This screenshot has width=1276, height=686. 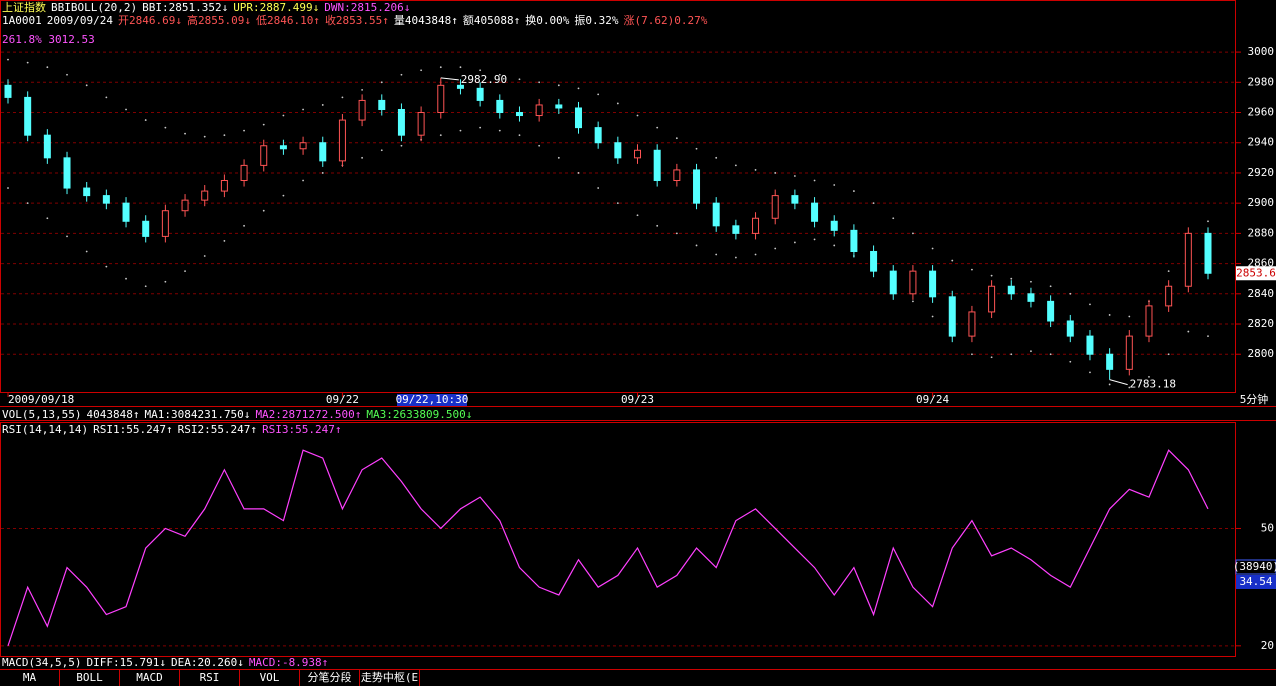 What do you see at coordinates (491, 20) in the screenshot?
I see `quote: 额405088↑` at bounding box center [491, 20].